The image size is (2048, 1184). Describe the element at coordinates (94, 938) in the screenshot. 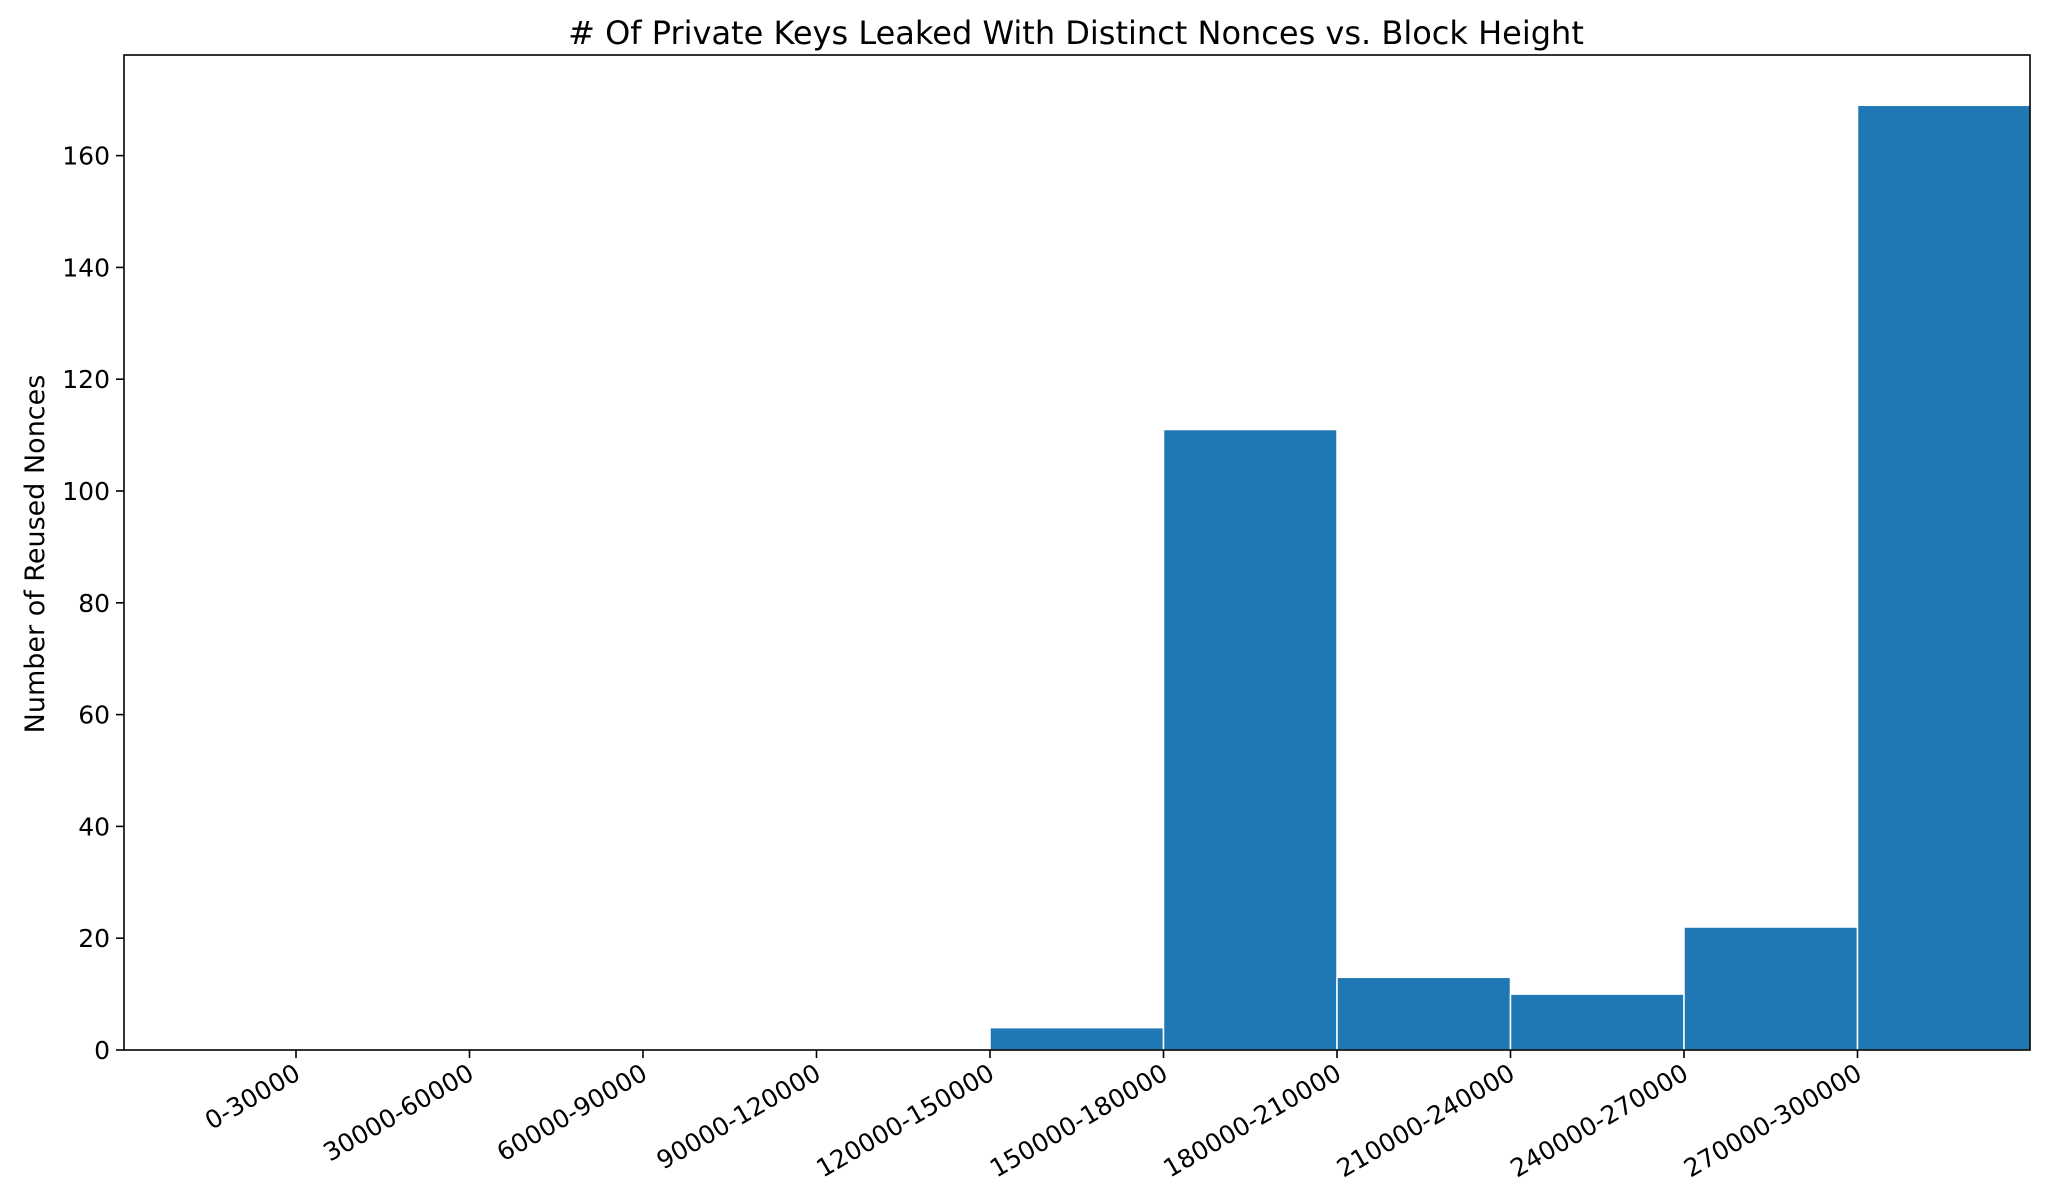

I see `y-tick-label: 20` at that location.